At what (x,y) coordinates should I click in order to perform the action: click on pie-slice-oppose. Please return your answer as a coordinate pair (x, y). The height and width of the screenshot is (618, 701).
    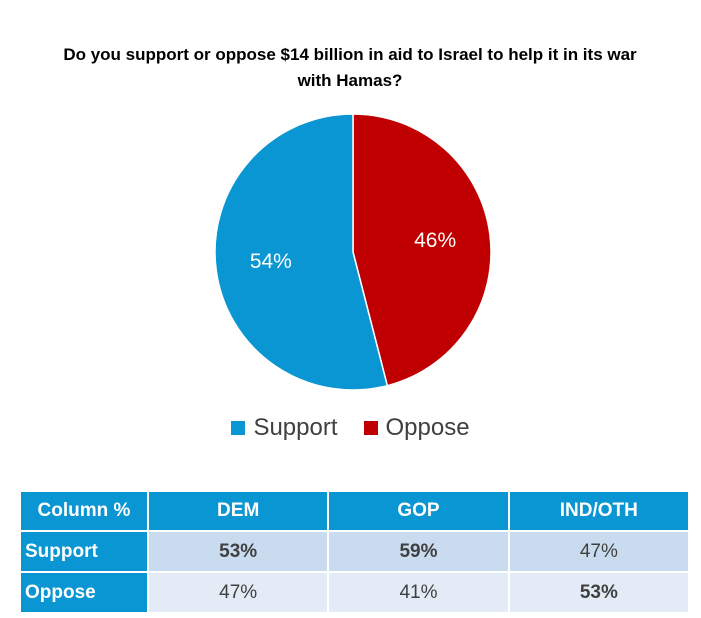
    Looking at the image, I should click on (422, 250).